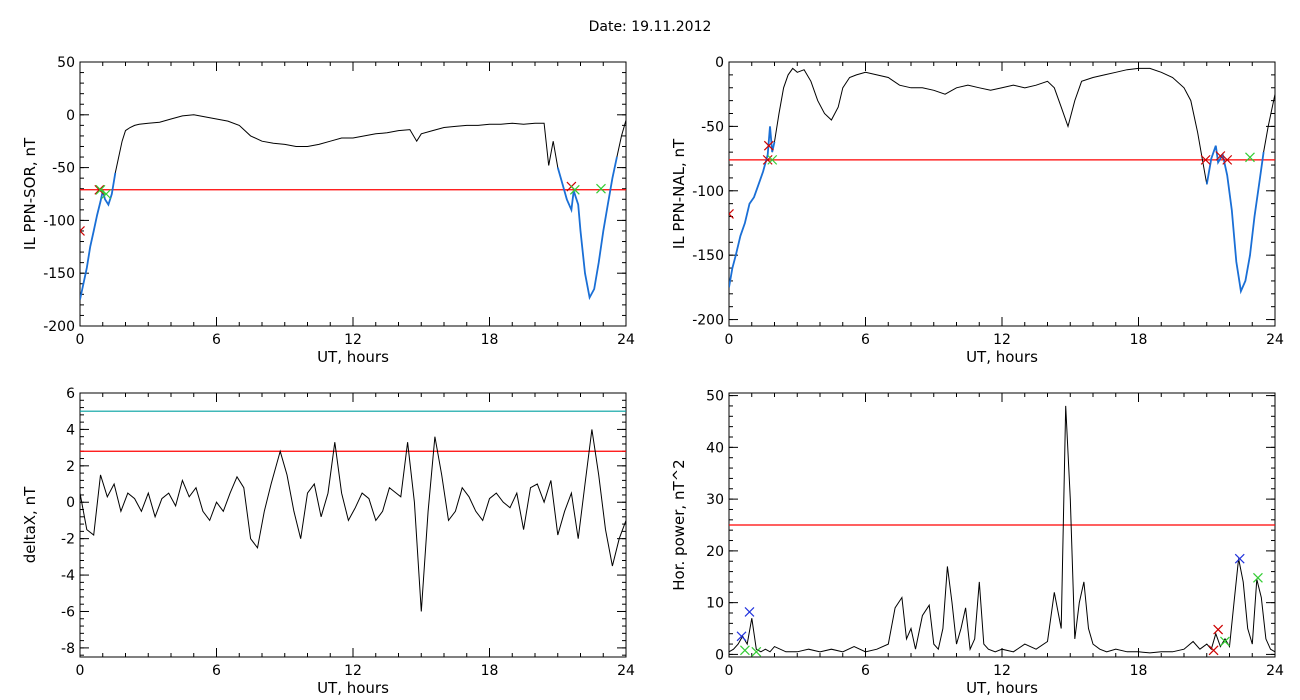  I want to click on y-tick-label: -8, so click(68, 649).